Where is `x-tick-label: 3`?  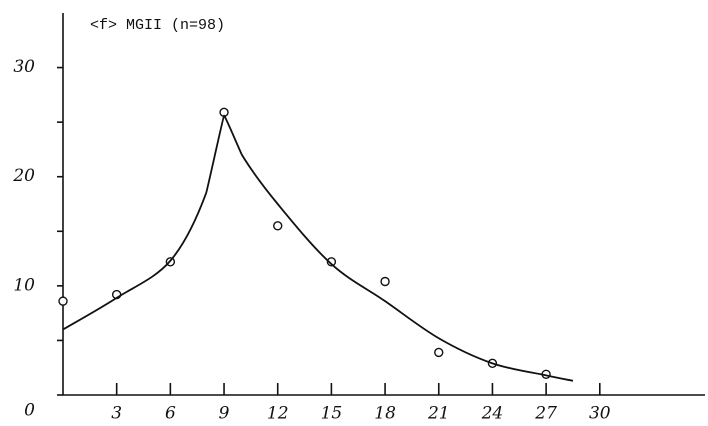 x-tick-label: 3 is located at coordinates (116, 414).